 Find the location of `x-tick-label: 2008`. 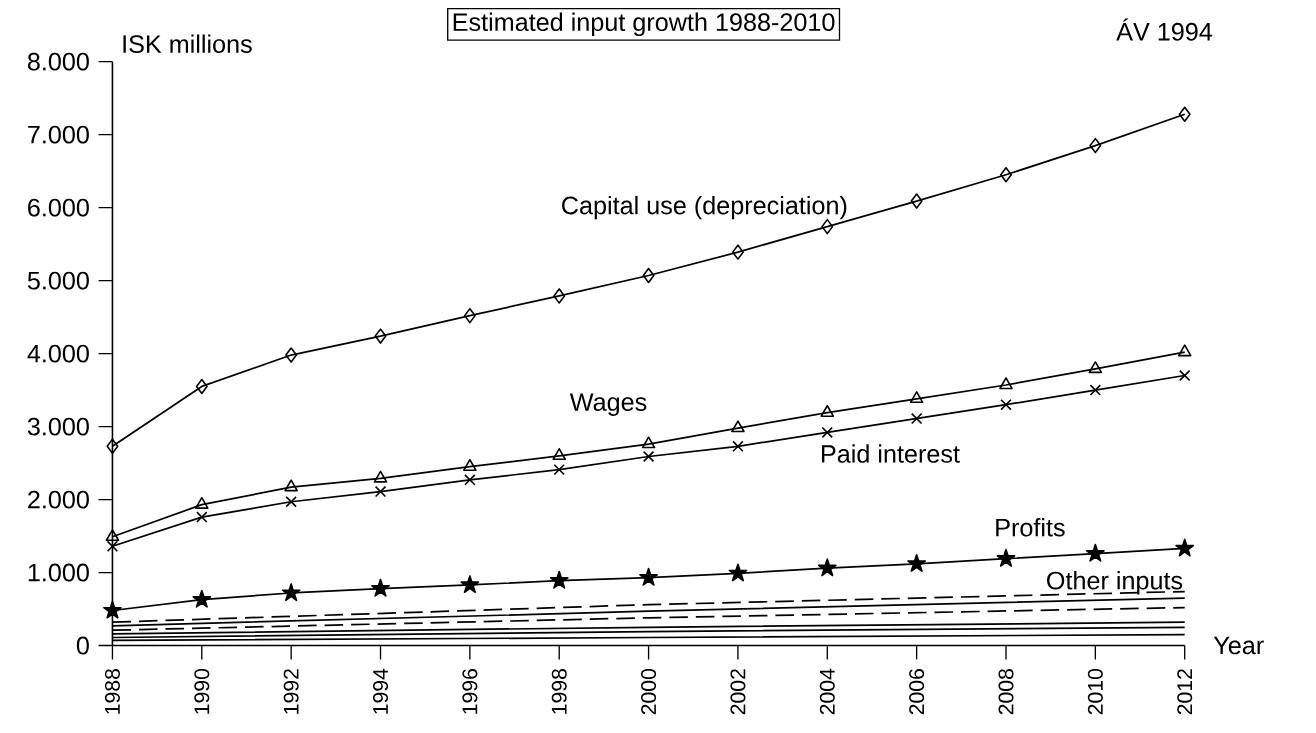

x-tick-label: 2008 is located at coordinates (1006, 692).